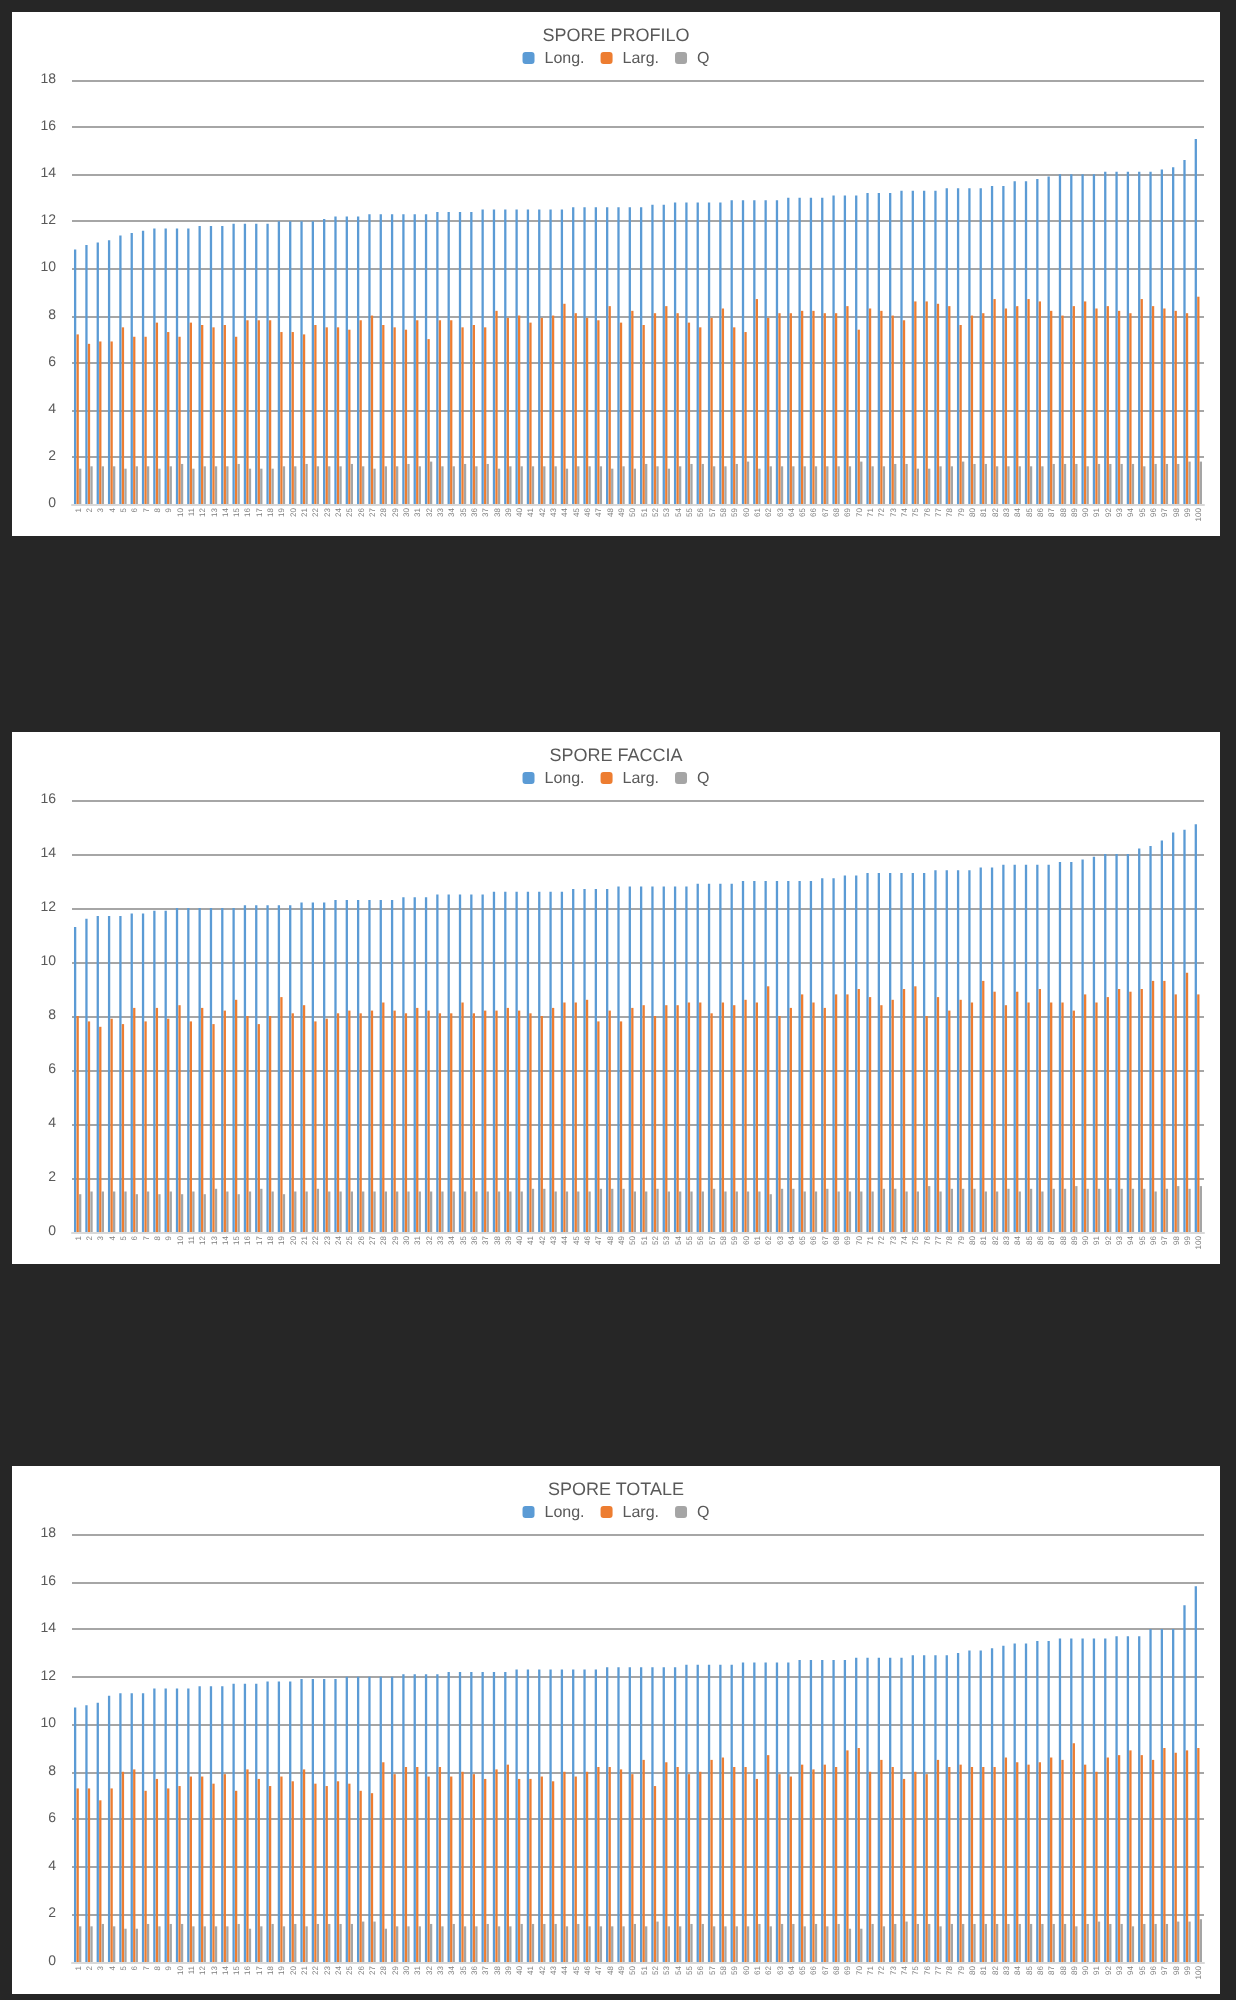 This screenshot has height=2000, width=1236. I want to click on chart-title: SPORE TOTALE, so click(616, 1489).